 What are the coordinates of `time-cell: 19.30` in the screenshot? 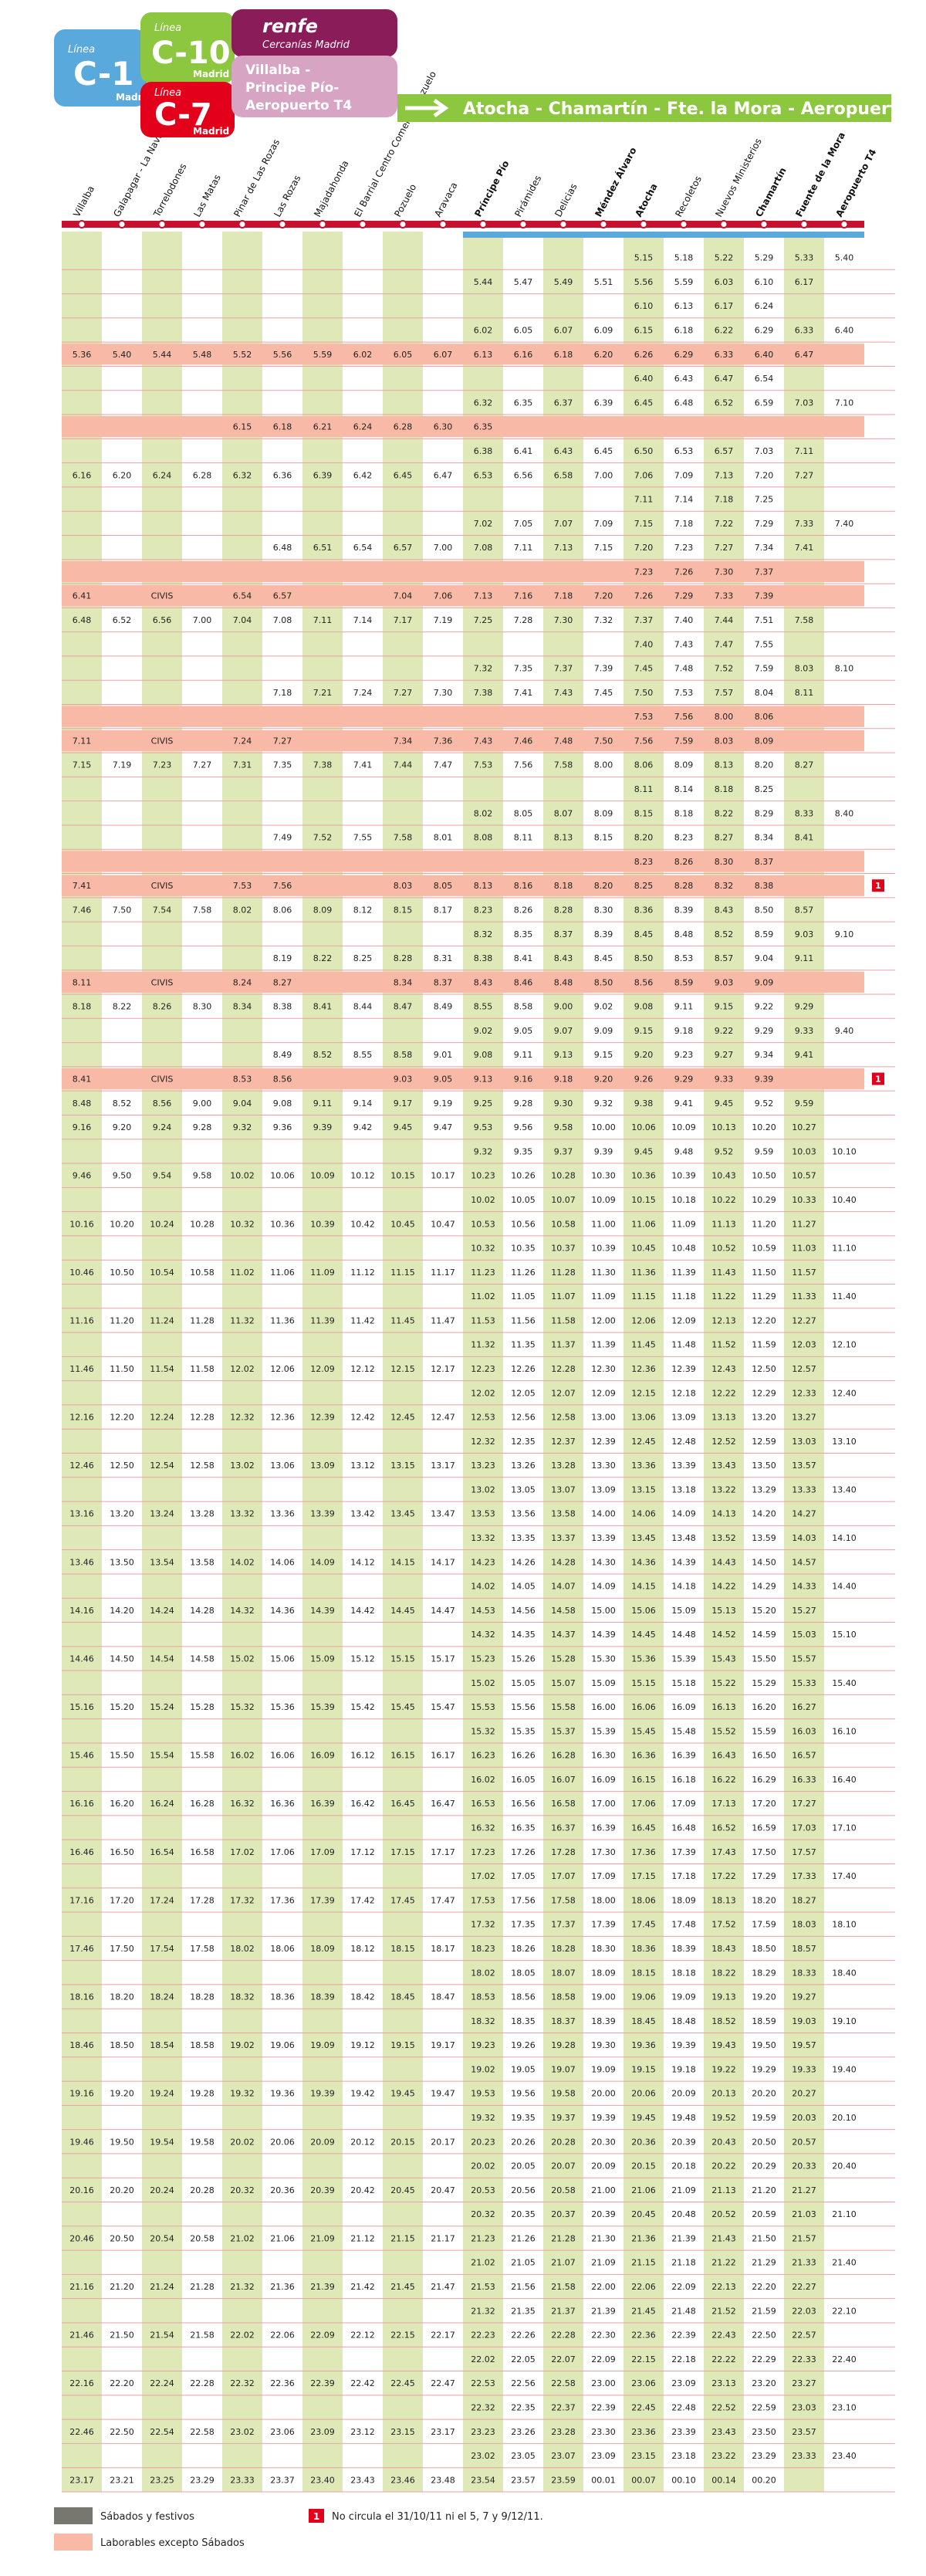 It's located at (603, 2045).